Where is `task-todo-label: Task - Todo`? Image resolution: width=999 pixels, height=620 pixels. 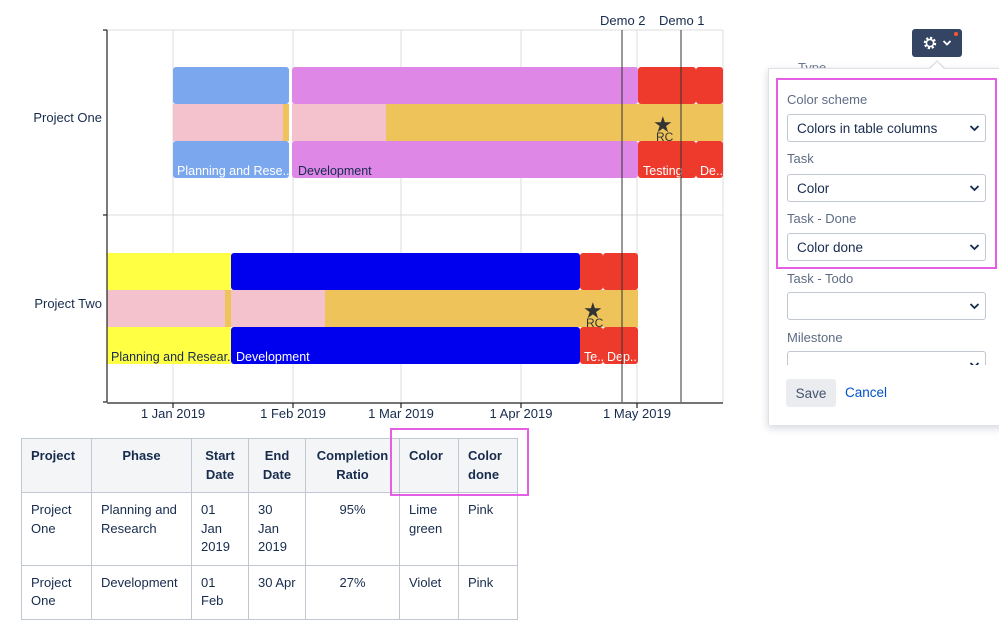 task-todo-label: Task - Todo is located at coordinates (820, 278).